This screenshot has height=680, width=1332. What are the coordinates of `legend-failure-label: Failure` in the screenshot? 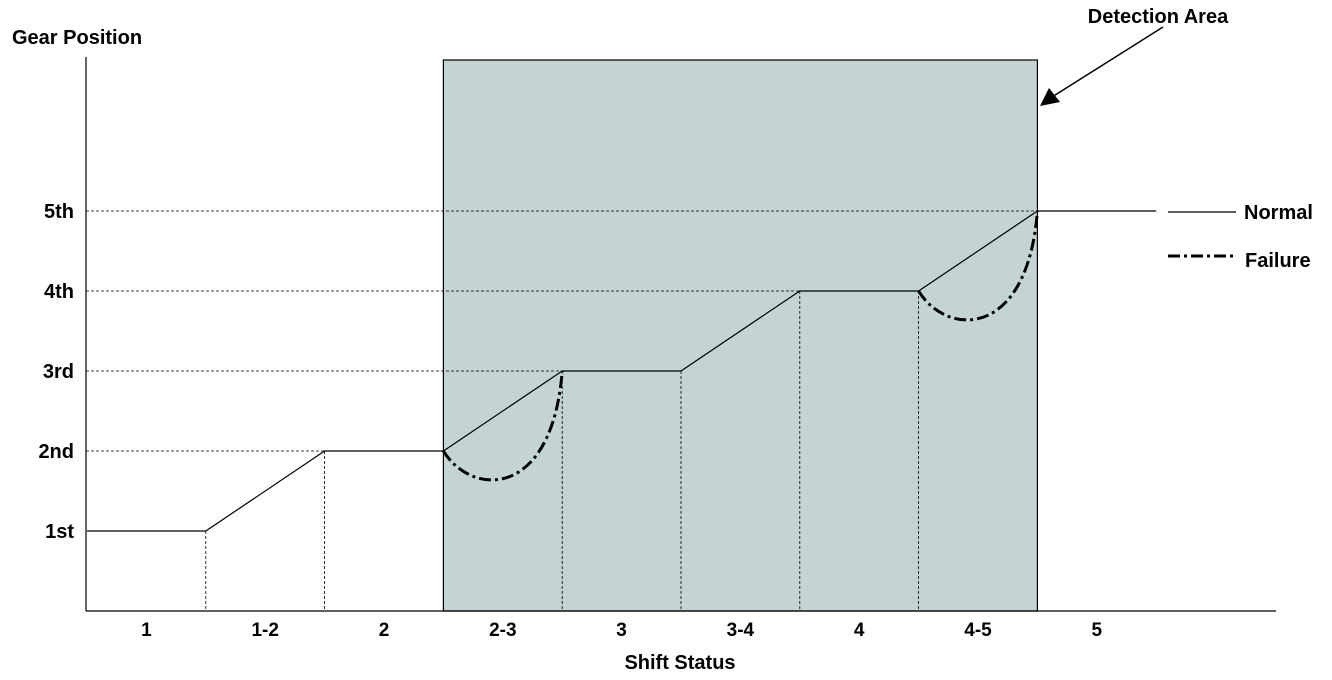 It's located at (1278, 261).